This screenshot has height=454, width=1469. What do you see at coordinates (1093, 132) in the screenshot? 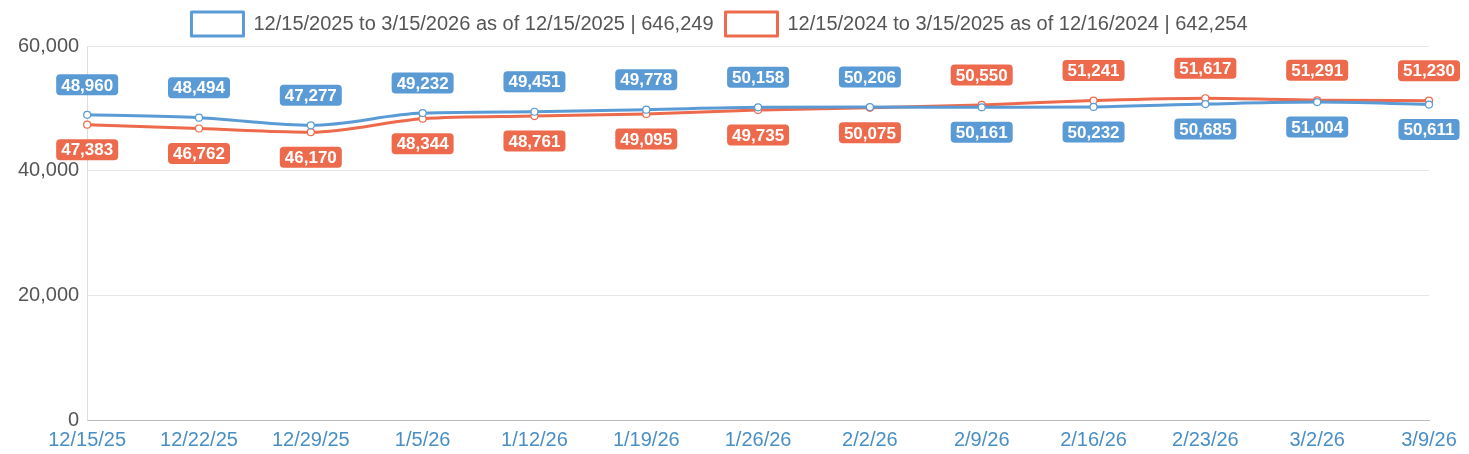
I see `data-label: 50,232` at bounding box center [1093, 132].